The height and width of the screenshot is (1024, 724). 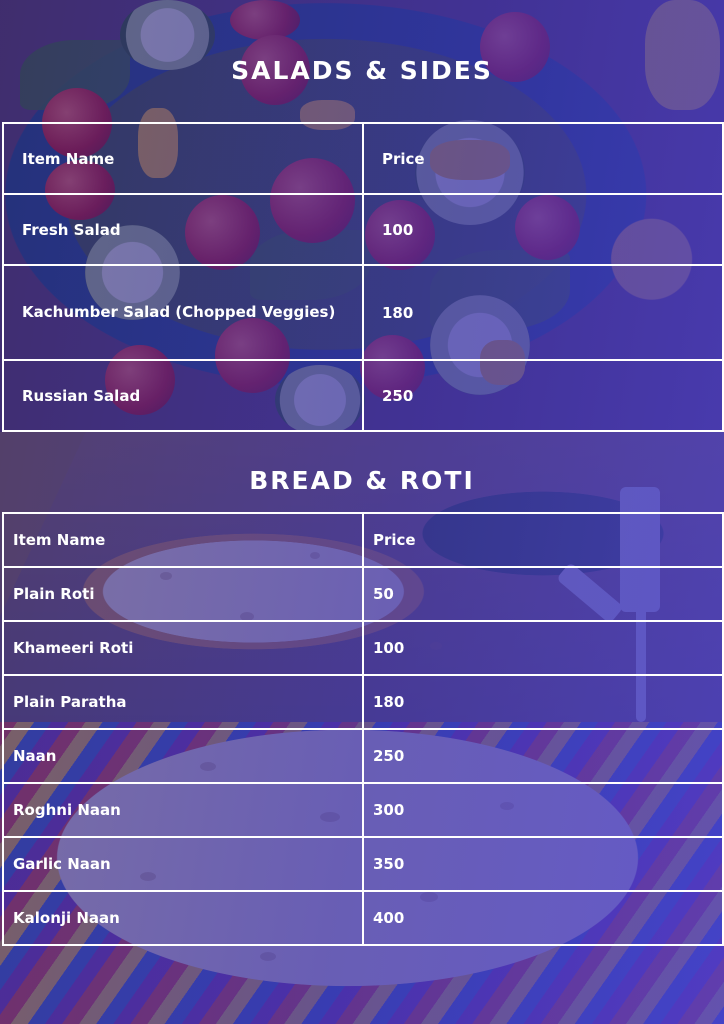 I want to click on item-name: Roghni Naan, so click(x=183, y=810).